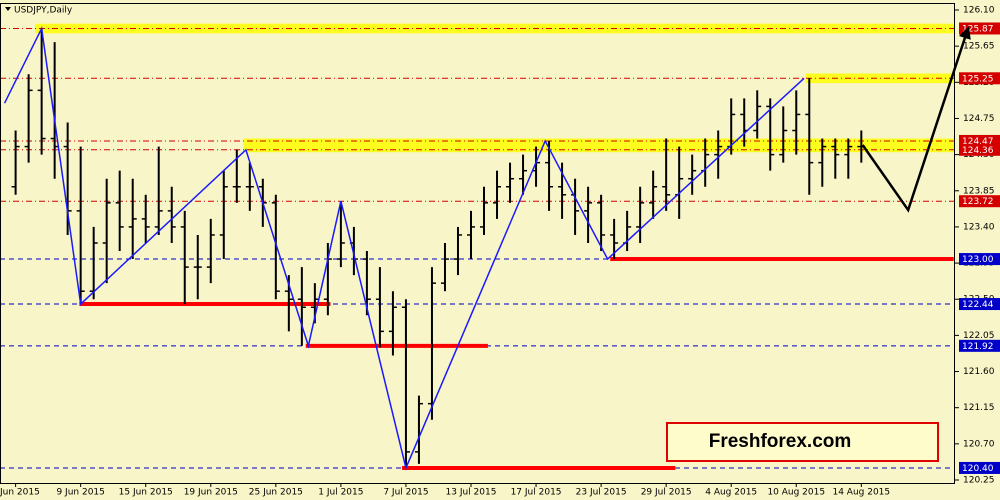 This screenshot has height=500, width=1000. I want to click on x-tick-label: 15 Jun 2015, so click(146, 493).